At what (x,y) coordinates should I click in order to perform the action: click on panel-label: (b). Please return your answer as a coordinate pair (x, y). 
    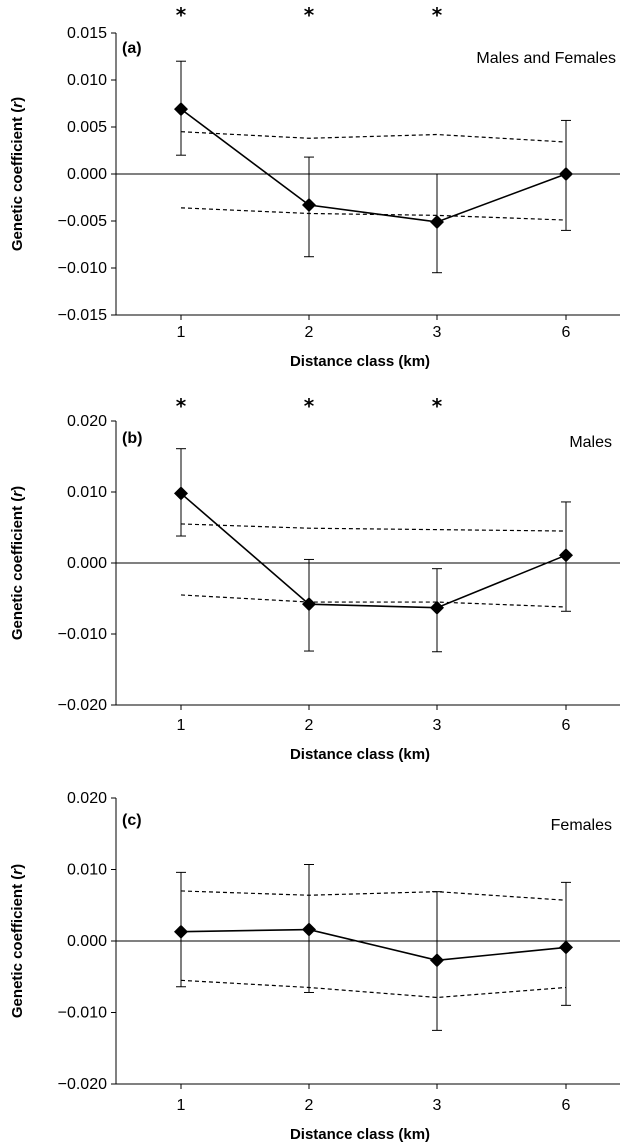
    Looking at the image, I should click on (132, 438).